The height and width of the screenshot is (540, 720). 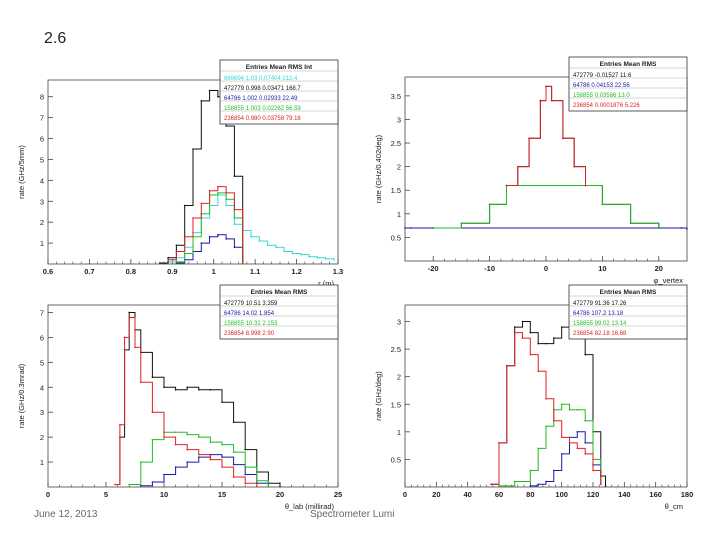 I want to click on x-tick-label: 1.2, so click(x=296, y=271).